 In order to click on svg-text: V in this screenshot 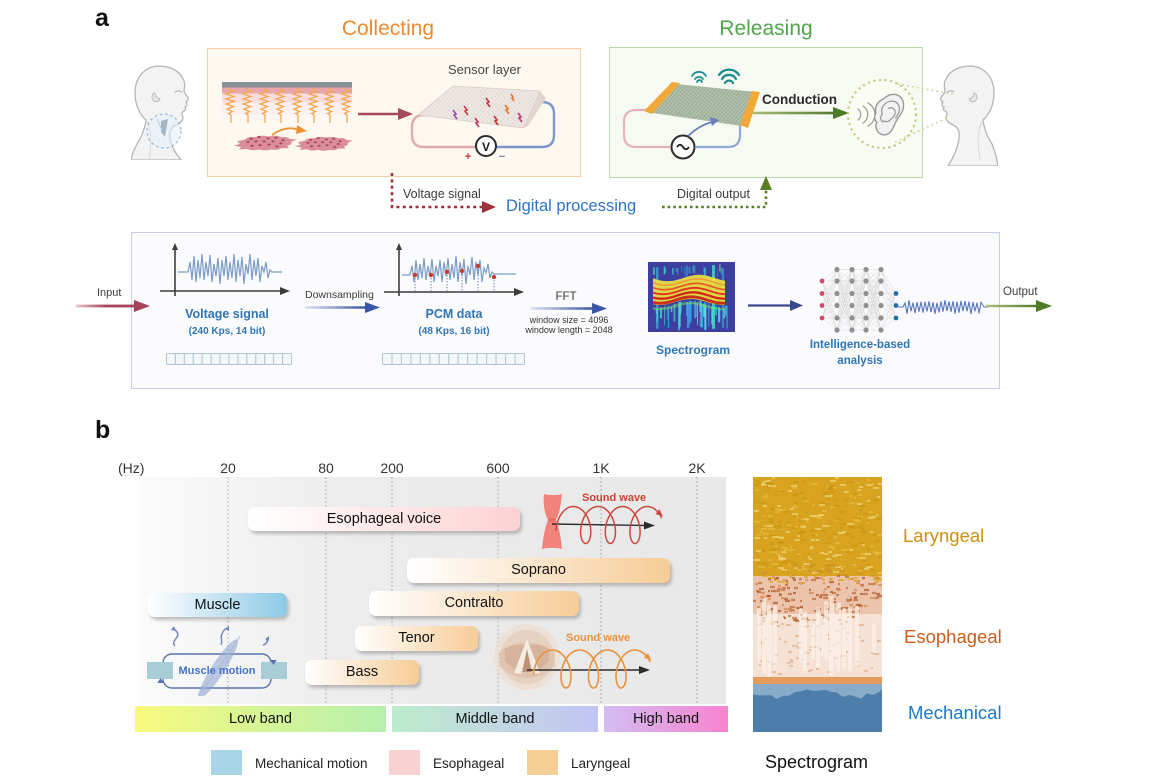, I will do `click(486, 147)`.